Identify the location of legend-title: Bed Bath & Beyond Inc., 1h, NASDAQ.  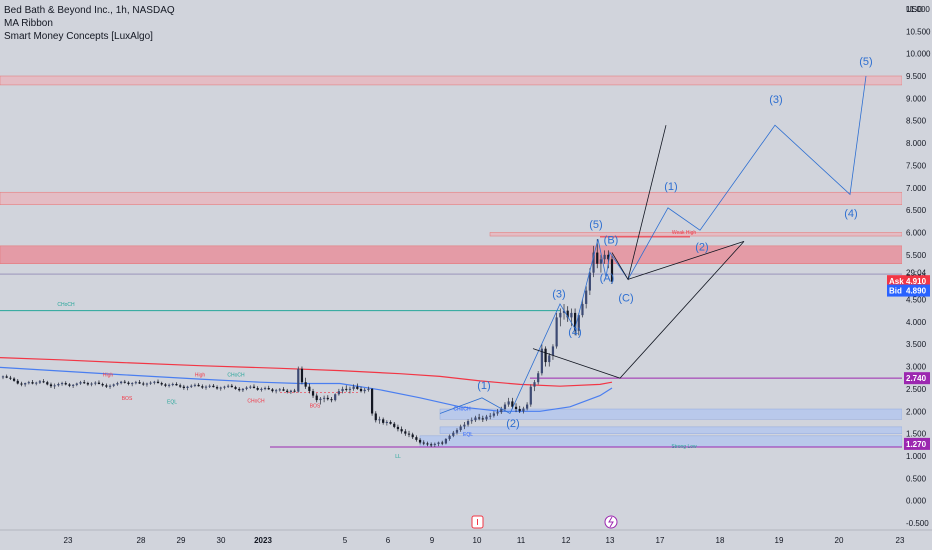
(89, 10).